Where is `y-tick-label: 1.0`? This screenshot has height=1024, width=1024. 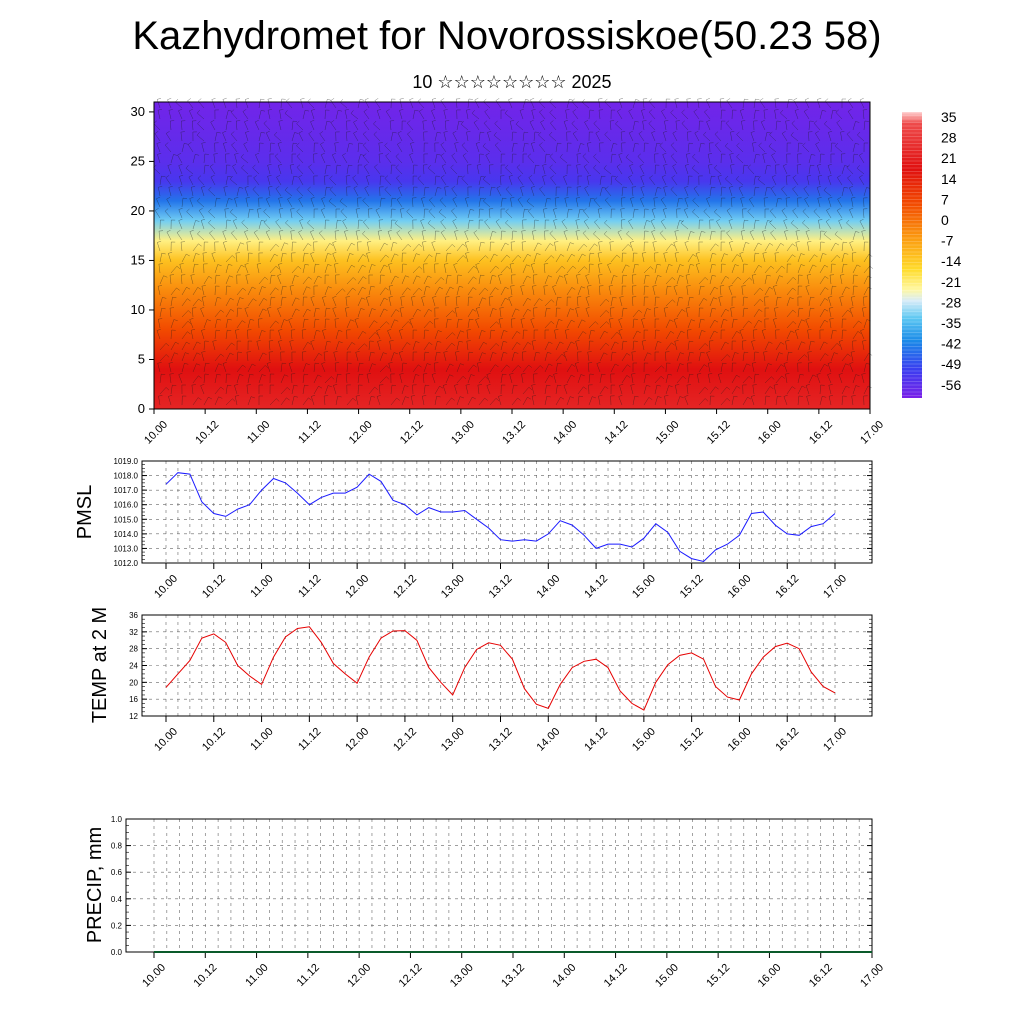 y-tick-label: 1.0 is located at coordinates (117, 819).